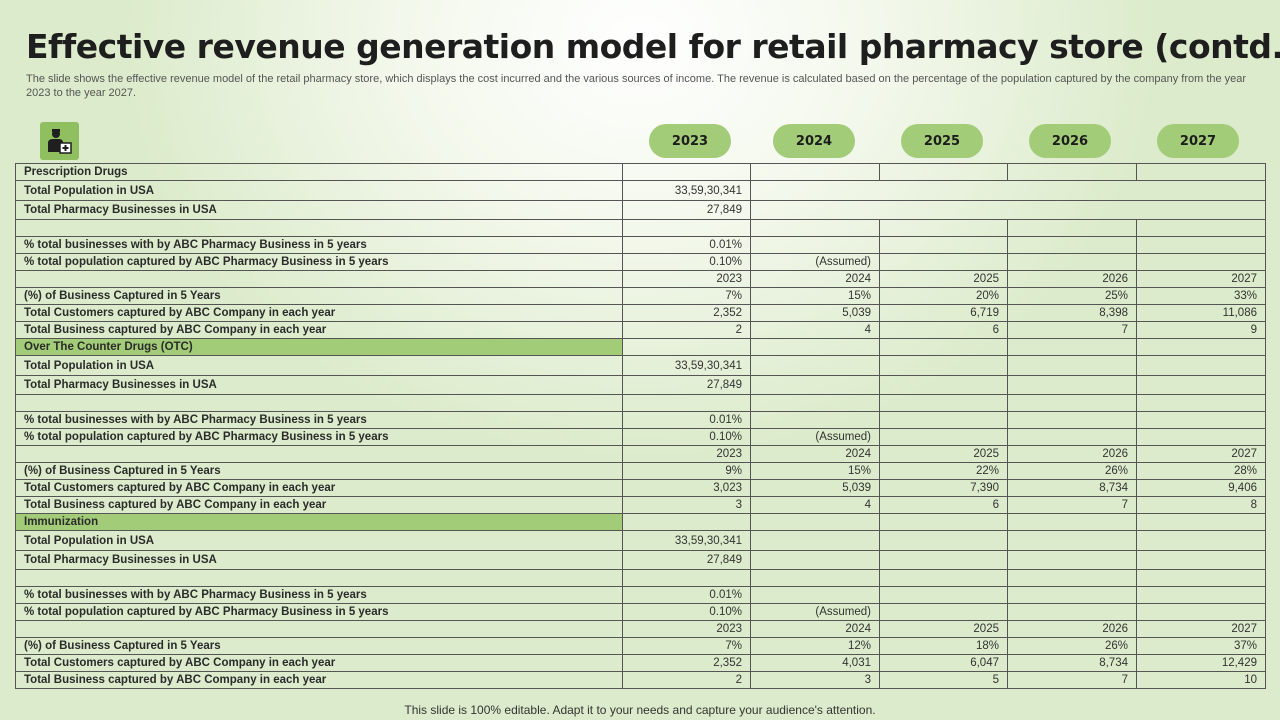 This screenshot has width=1280, height=720. Describe the element at coordinates (1198, 141) in the screenshot. I see `year-header-2027: 2027` at that location.